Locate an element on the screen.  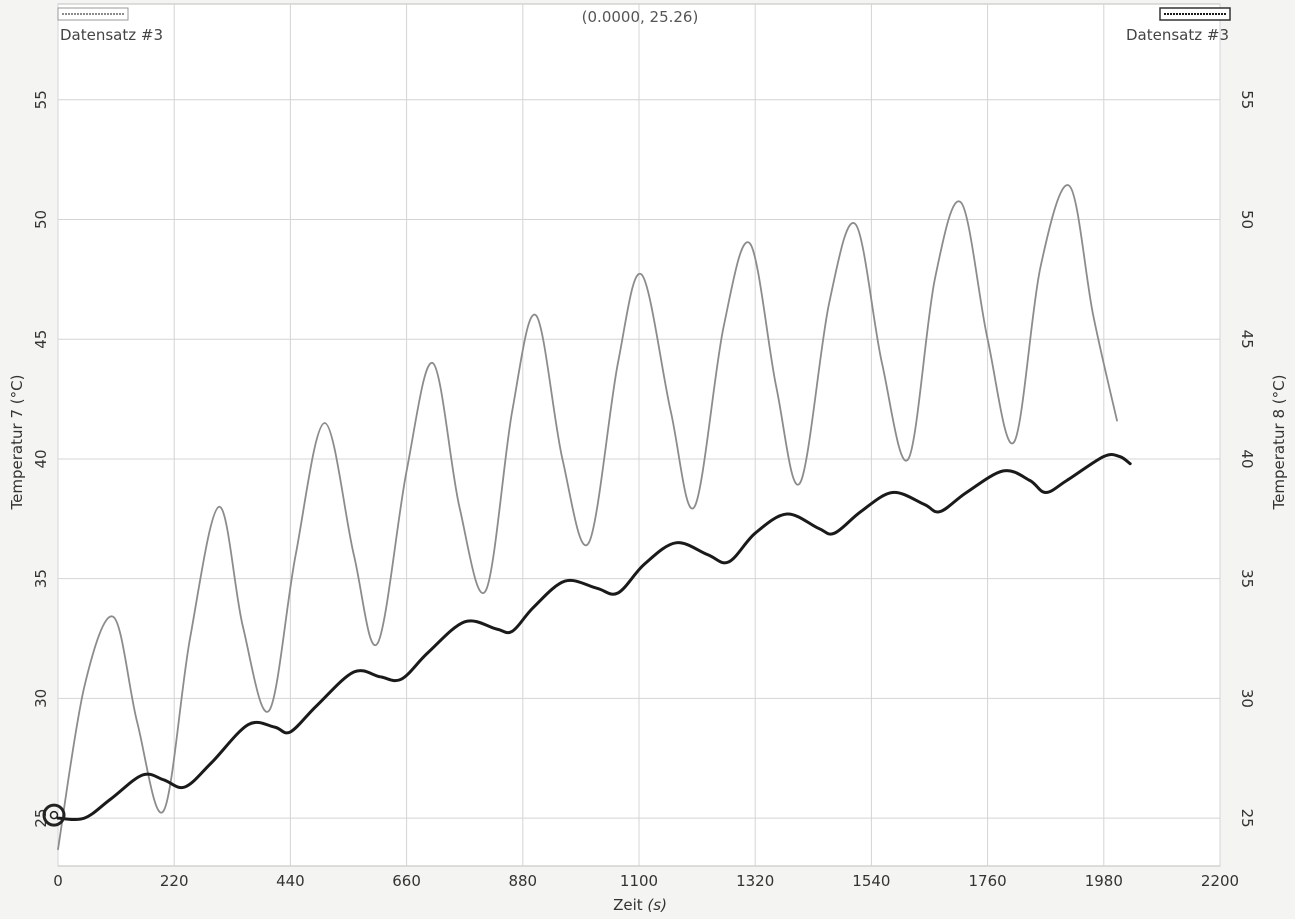
legend-right: Datensatz #3 is located at coordinates (1178, 25).